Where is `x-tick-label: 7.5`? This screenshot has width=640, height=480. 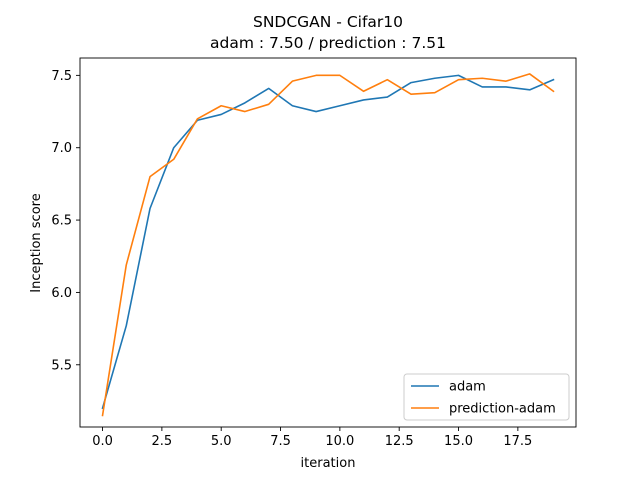 x-tick-label: 7.5 is located at coordinates (280, 441).